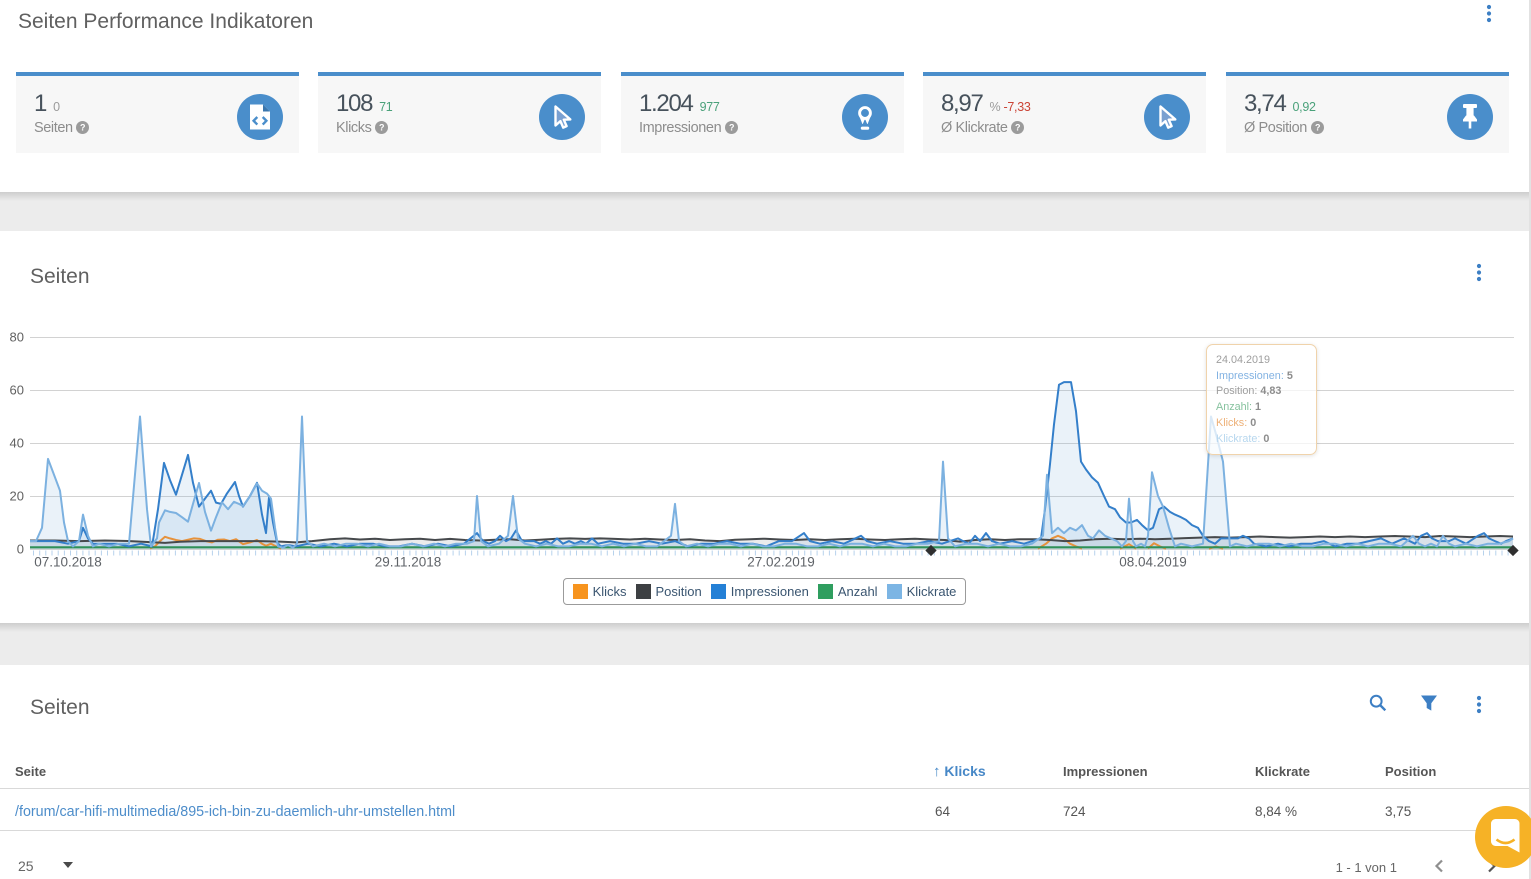 The height and width of the screenshot is (879, 1531). What do you see at coordinates (17, 390) in the screenshot?
I see `svg-text: 60` at bounding box center [17, 390].